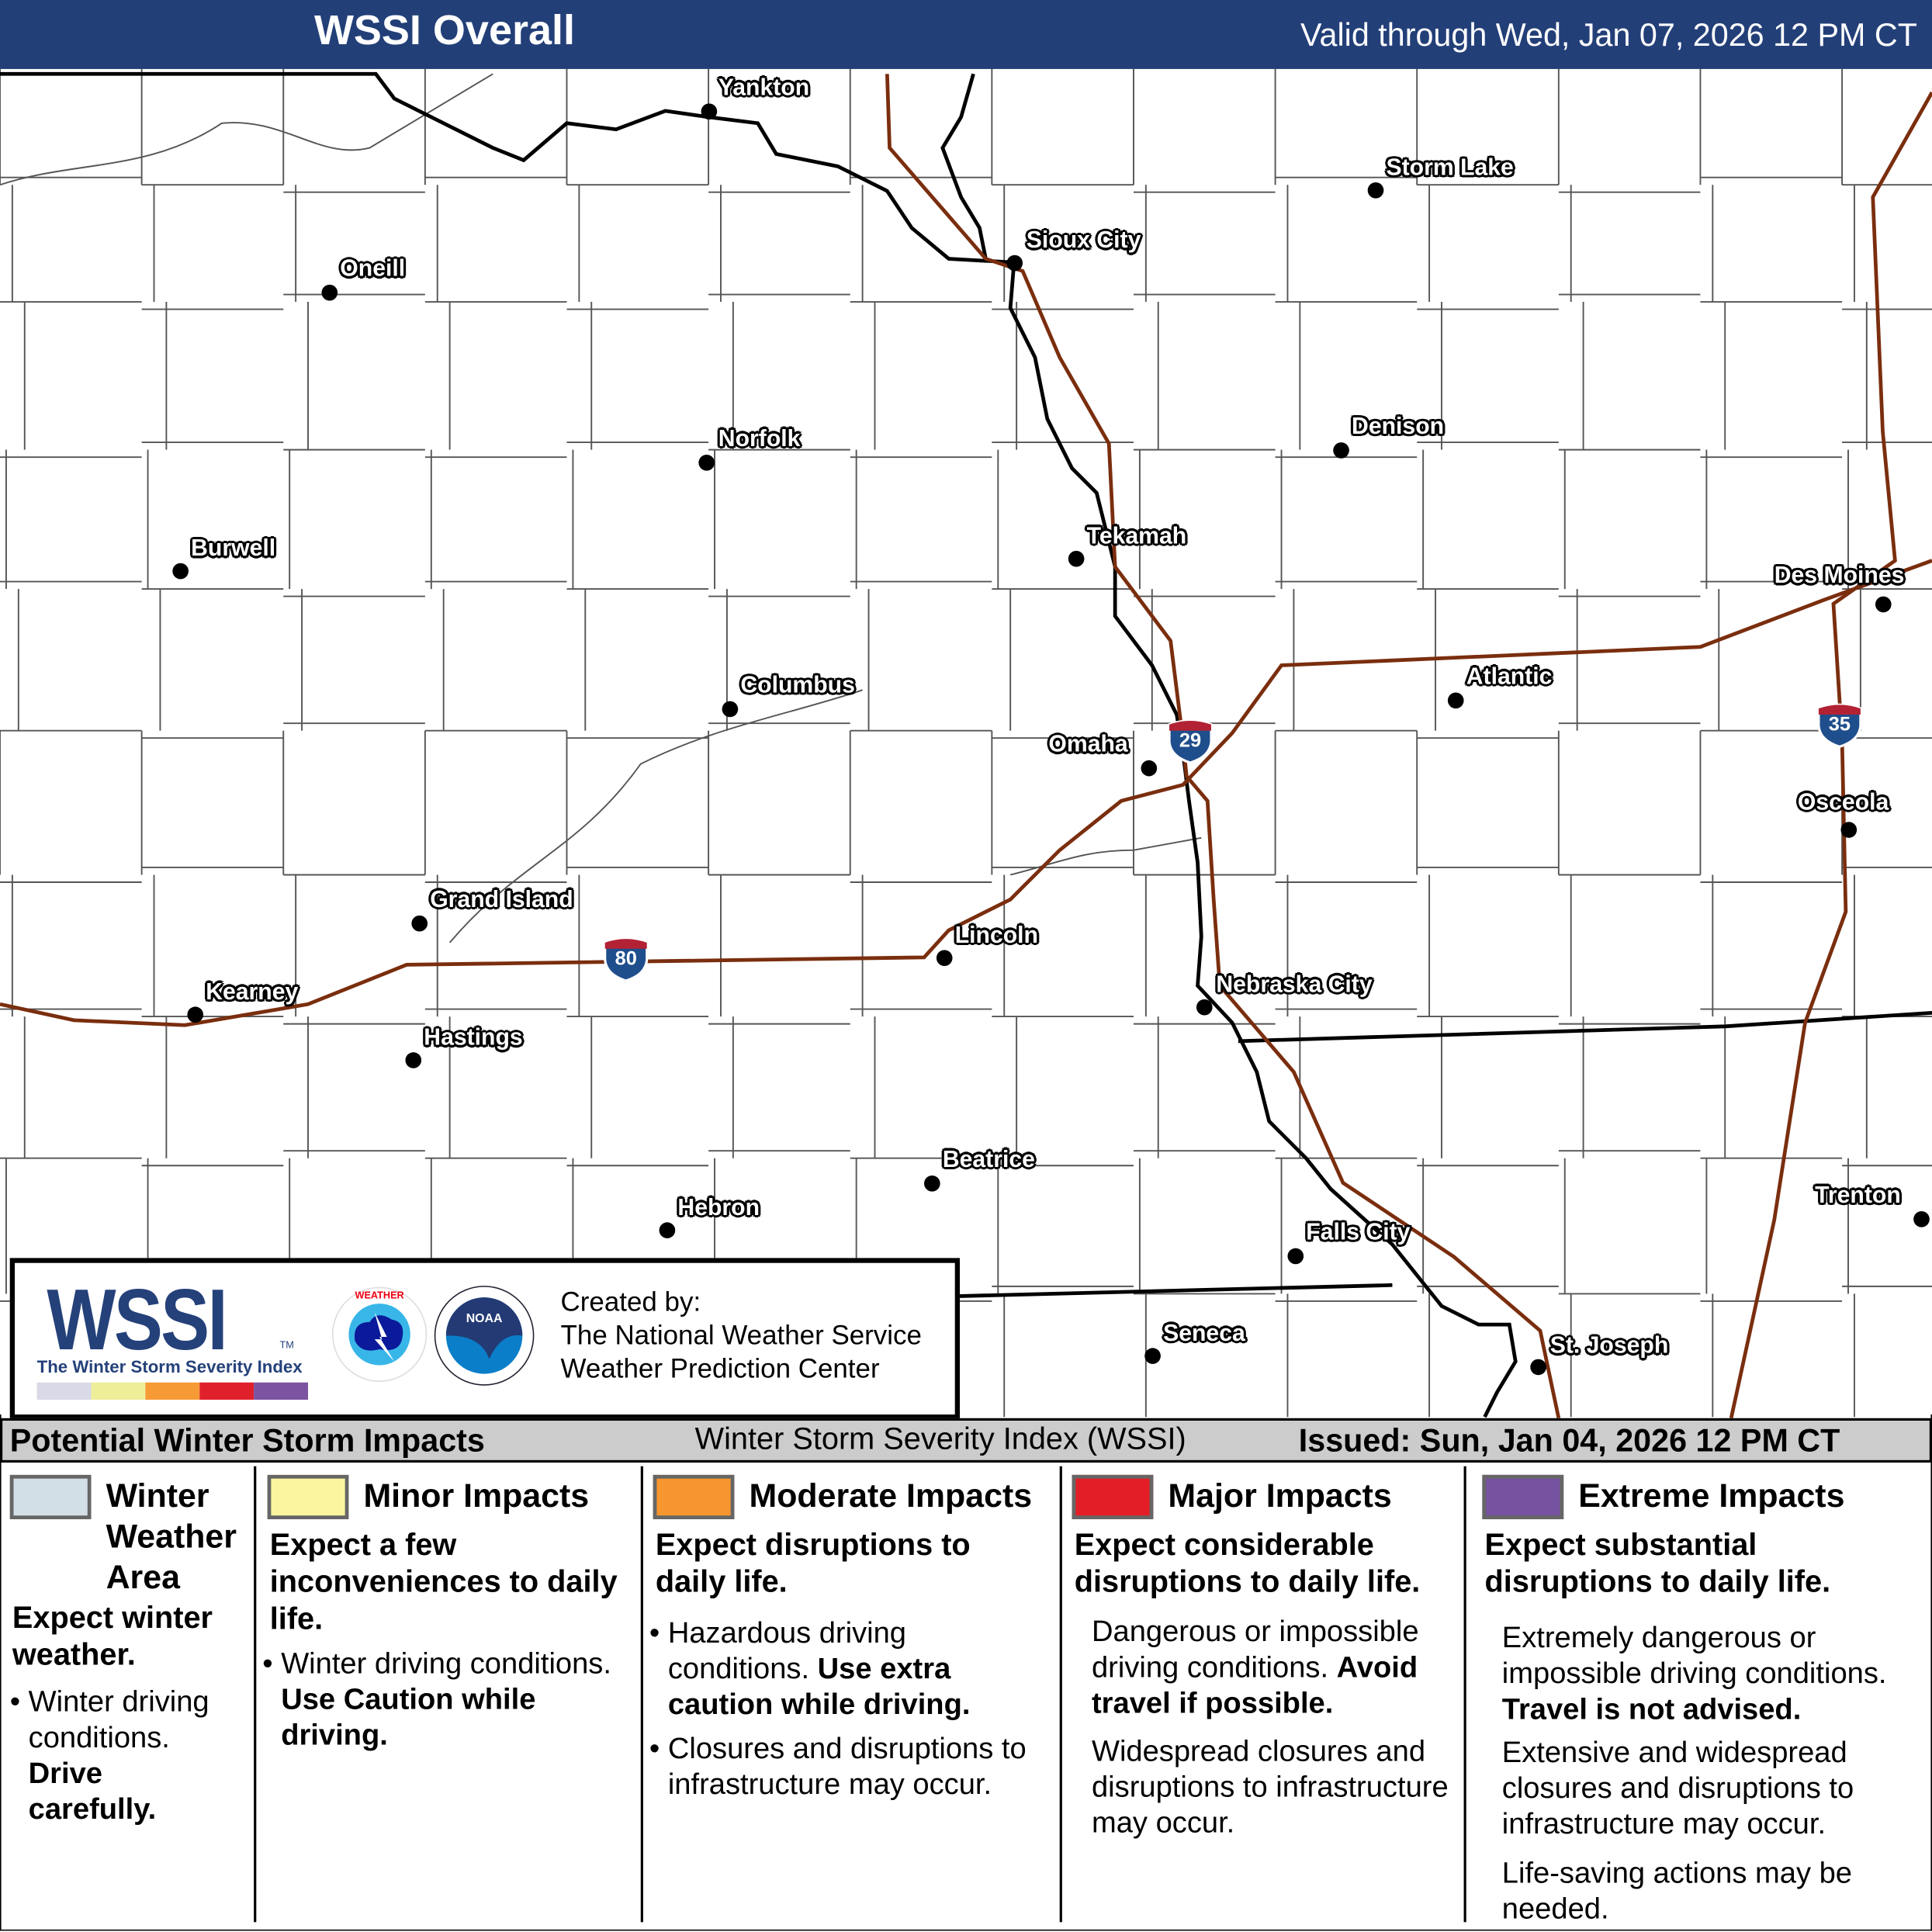 Image resolution: width=1932 pixels, height=1932 pixels. What do you see at coordinates (169, 1366) in the screenshot?
I see `wssi-subtitle: The Winter Storm Severity Index` at bounding box center [169, 1366].